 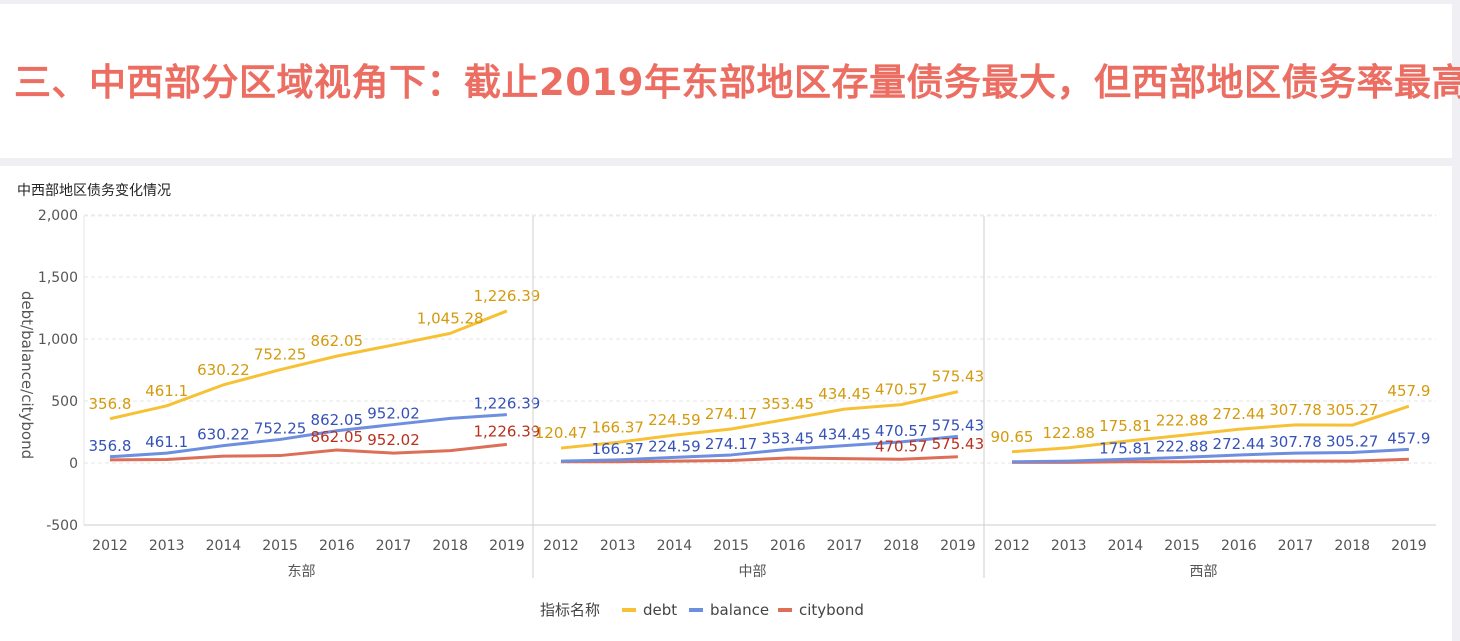 What do you see at coordinates (1125, 448) in the screenshot?
I see `balance-data-label: 175.81` at bounding box center [1125, 448].